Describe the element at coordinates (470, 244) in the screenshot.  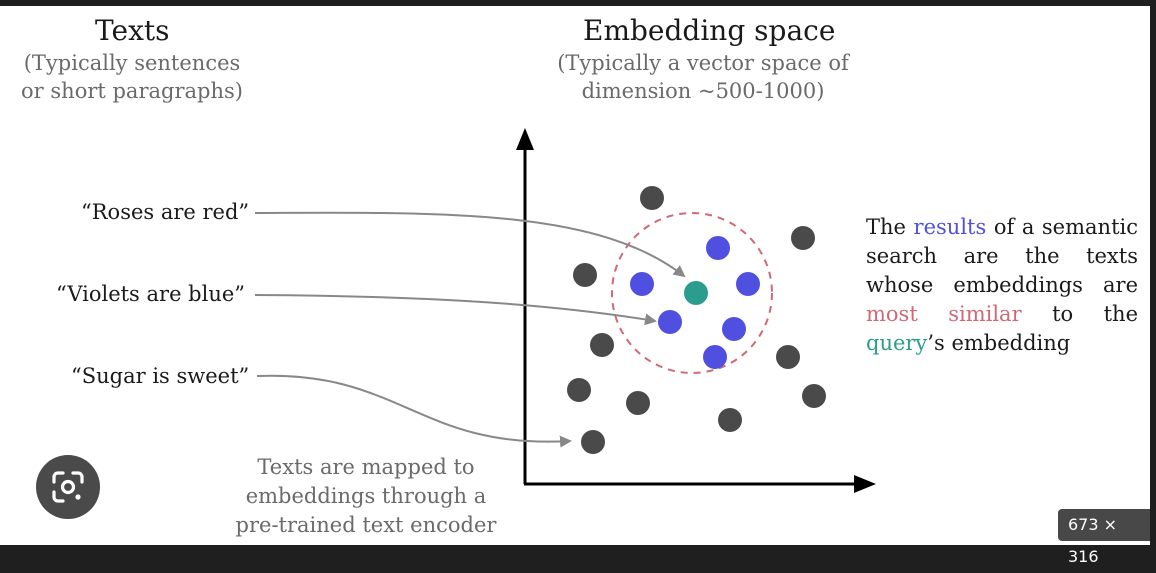
I see `arrow-roses-are-red` at that location.